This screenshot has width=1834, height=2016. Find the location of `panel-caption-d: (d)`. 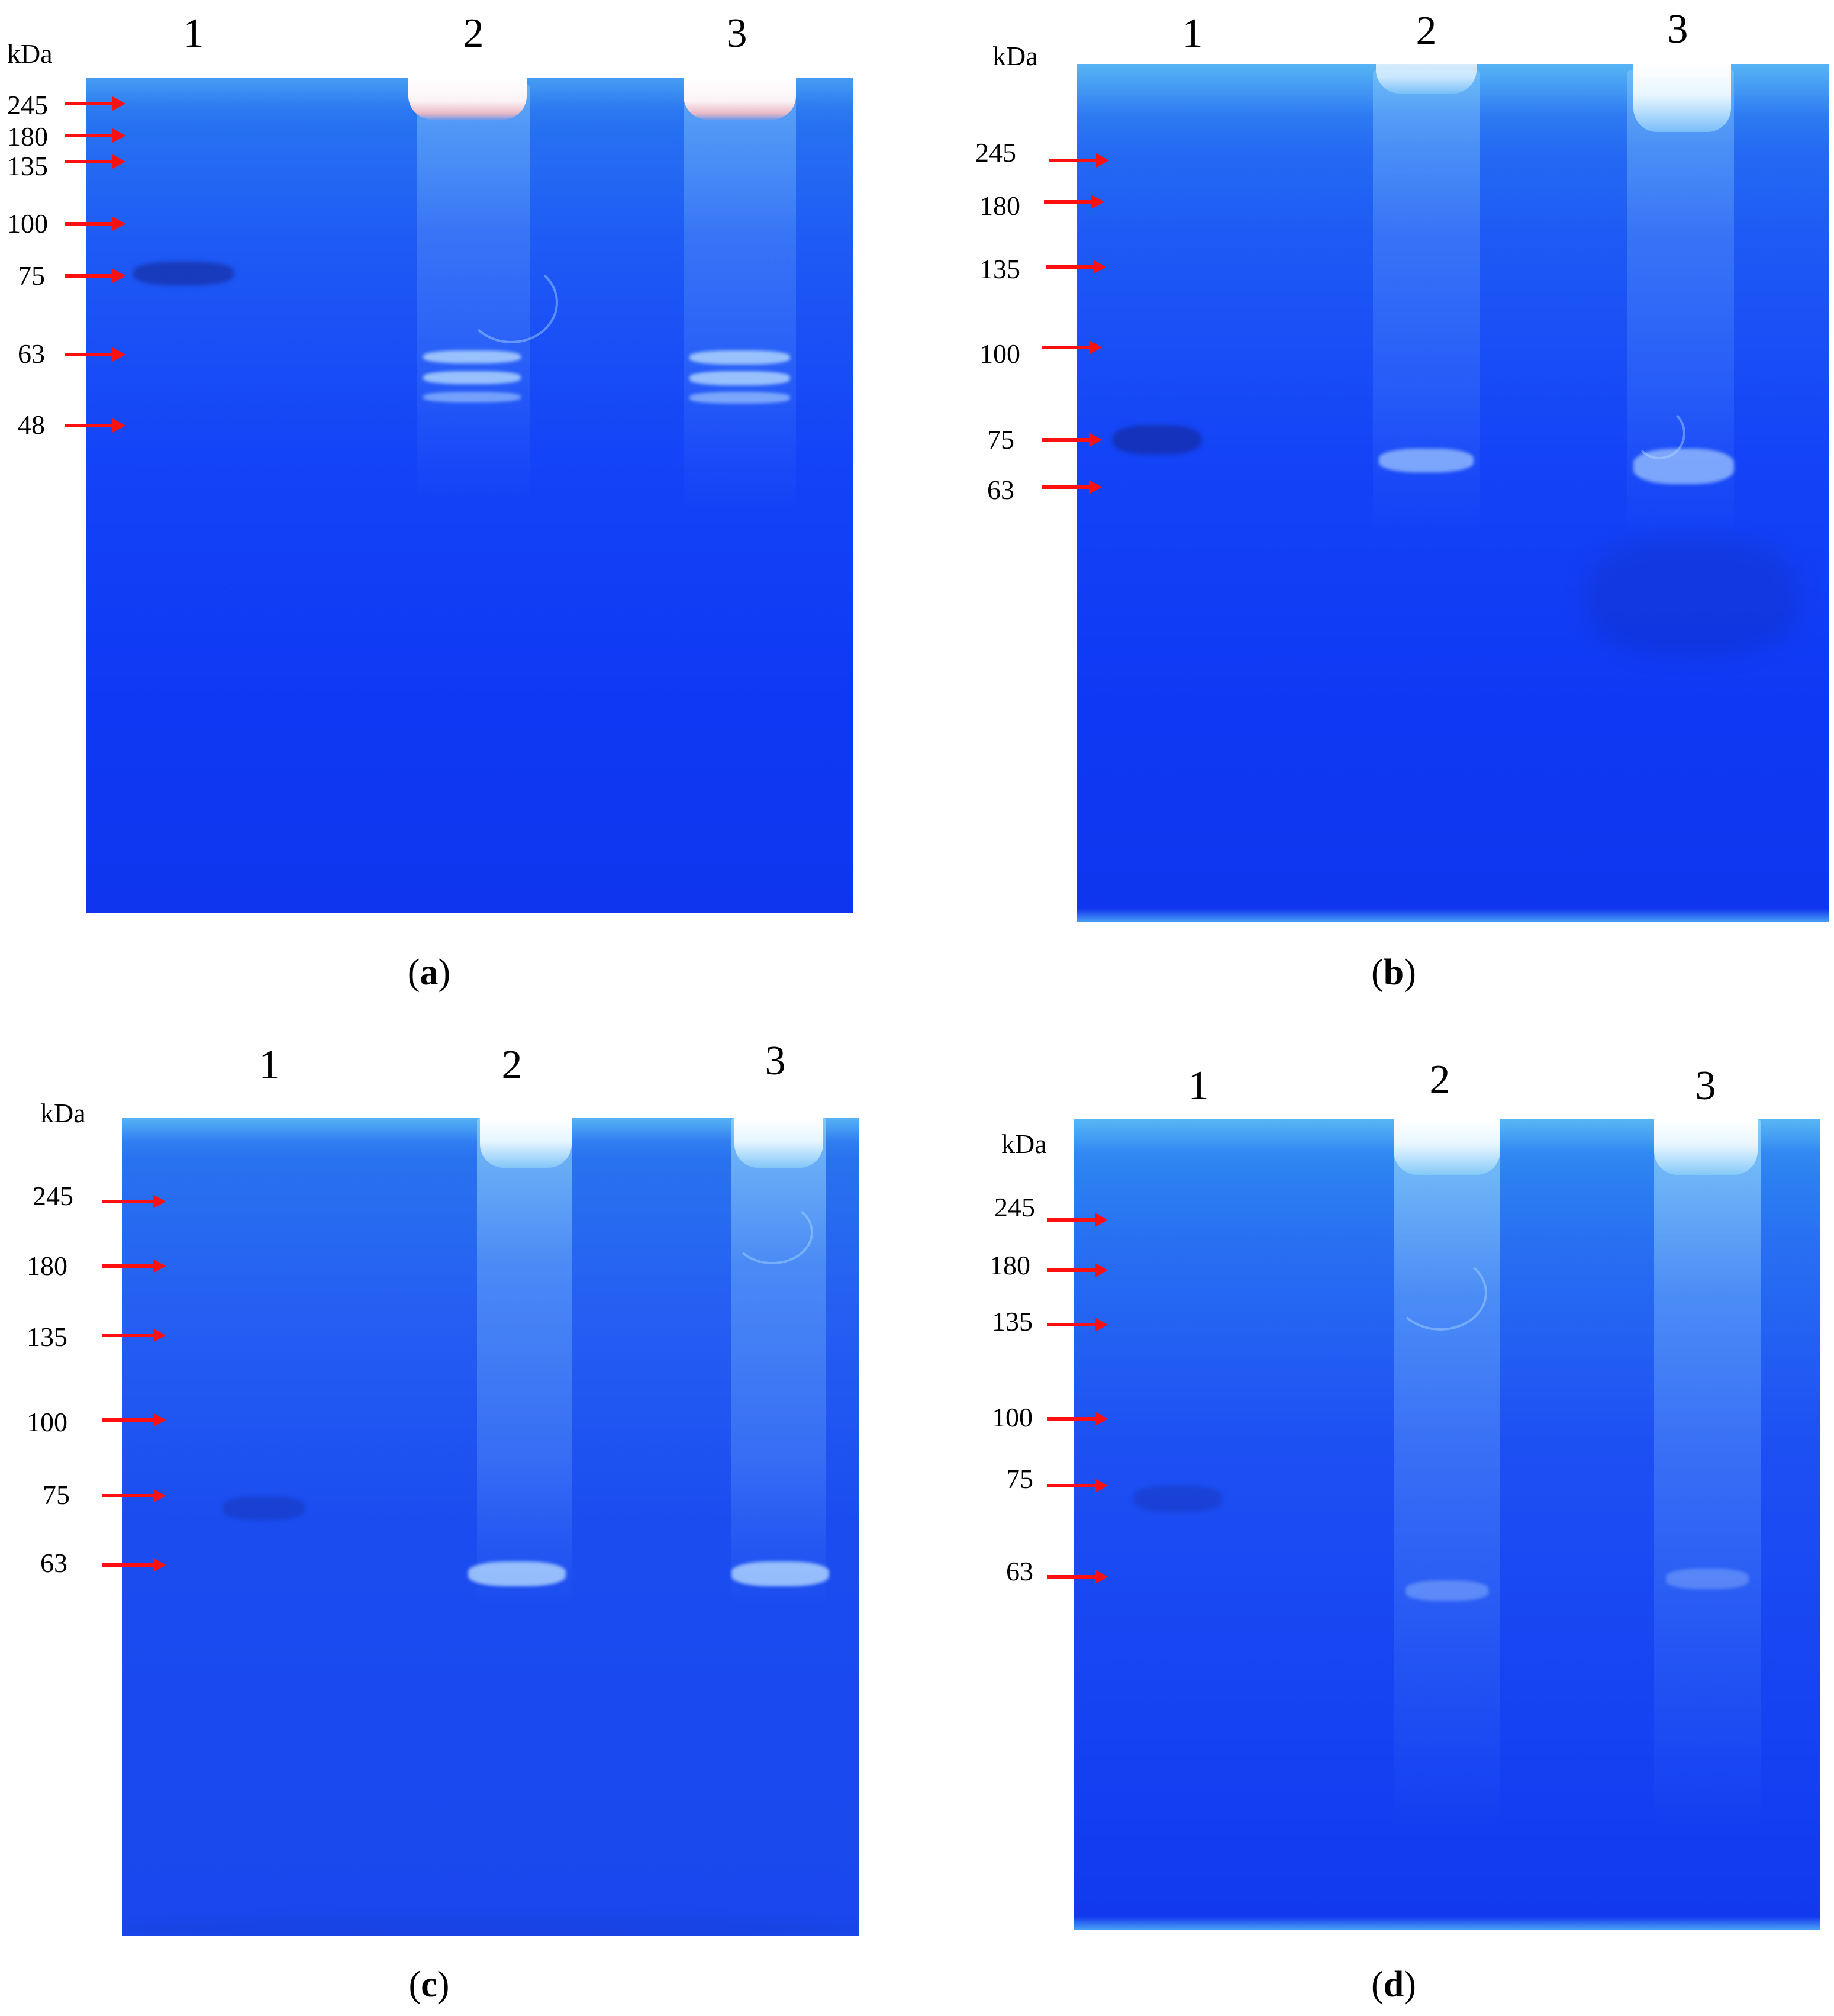

panel-caption-d: (d) is located at coordinates (1393, 1985).